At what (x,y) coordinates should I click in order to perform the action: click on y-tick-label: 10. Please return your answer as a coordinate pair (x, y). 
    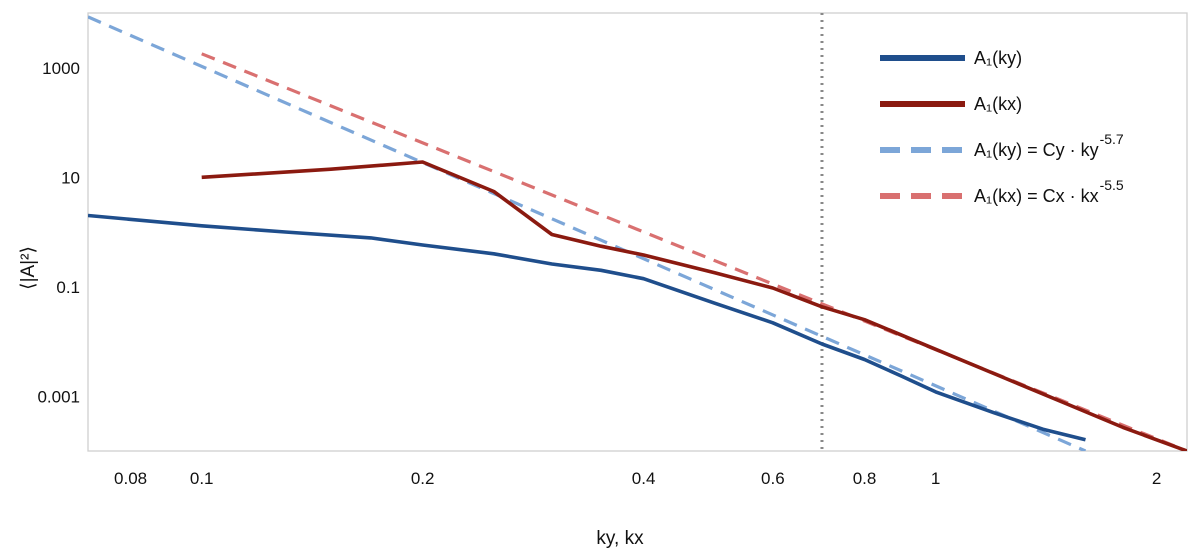
    Looking at the image, I should click on (70, 177).